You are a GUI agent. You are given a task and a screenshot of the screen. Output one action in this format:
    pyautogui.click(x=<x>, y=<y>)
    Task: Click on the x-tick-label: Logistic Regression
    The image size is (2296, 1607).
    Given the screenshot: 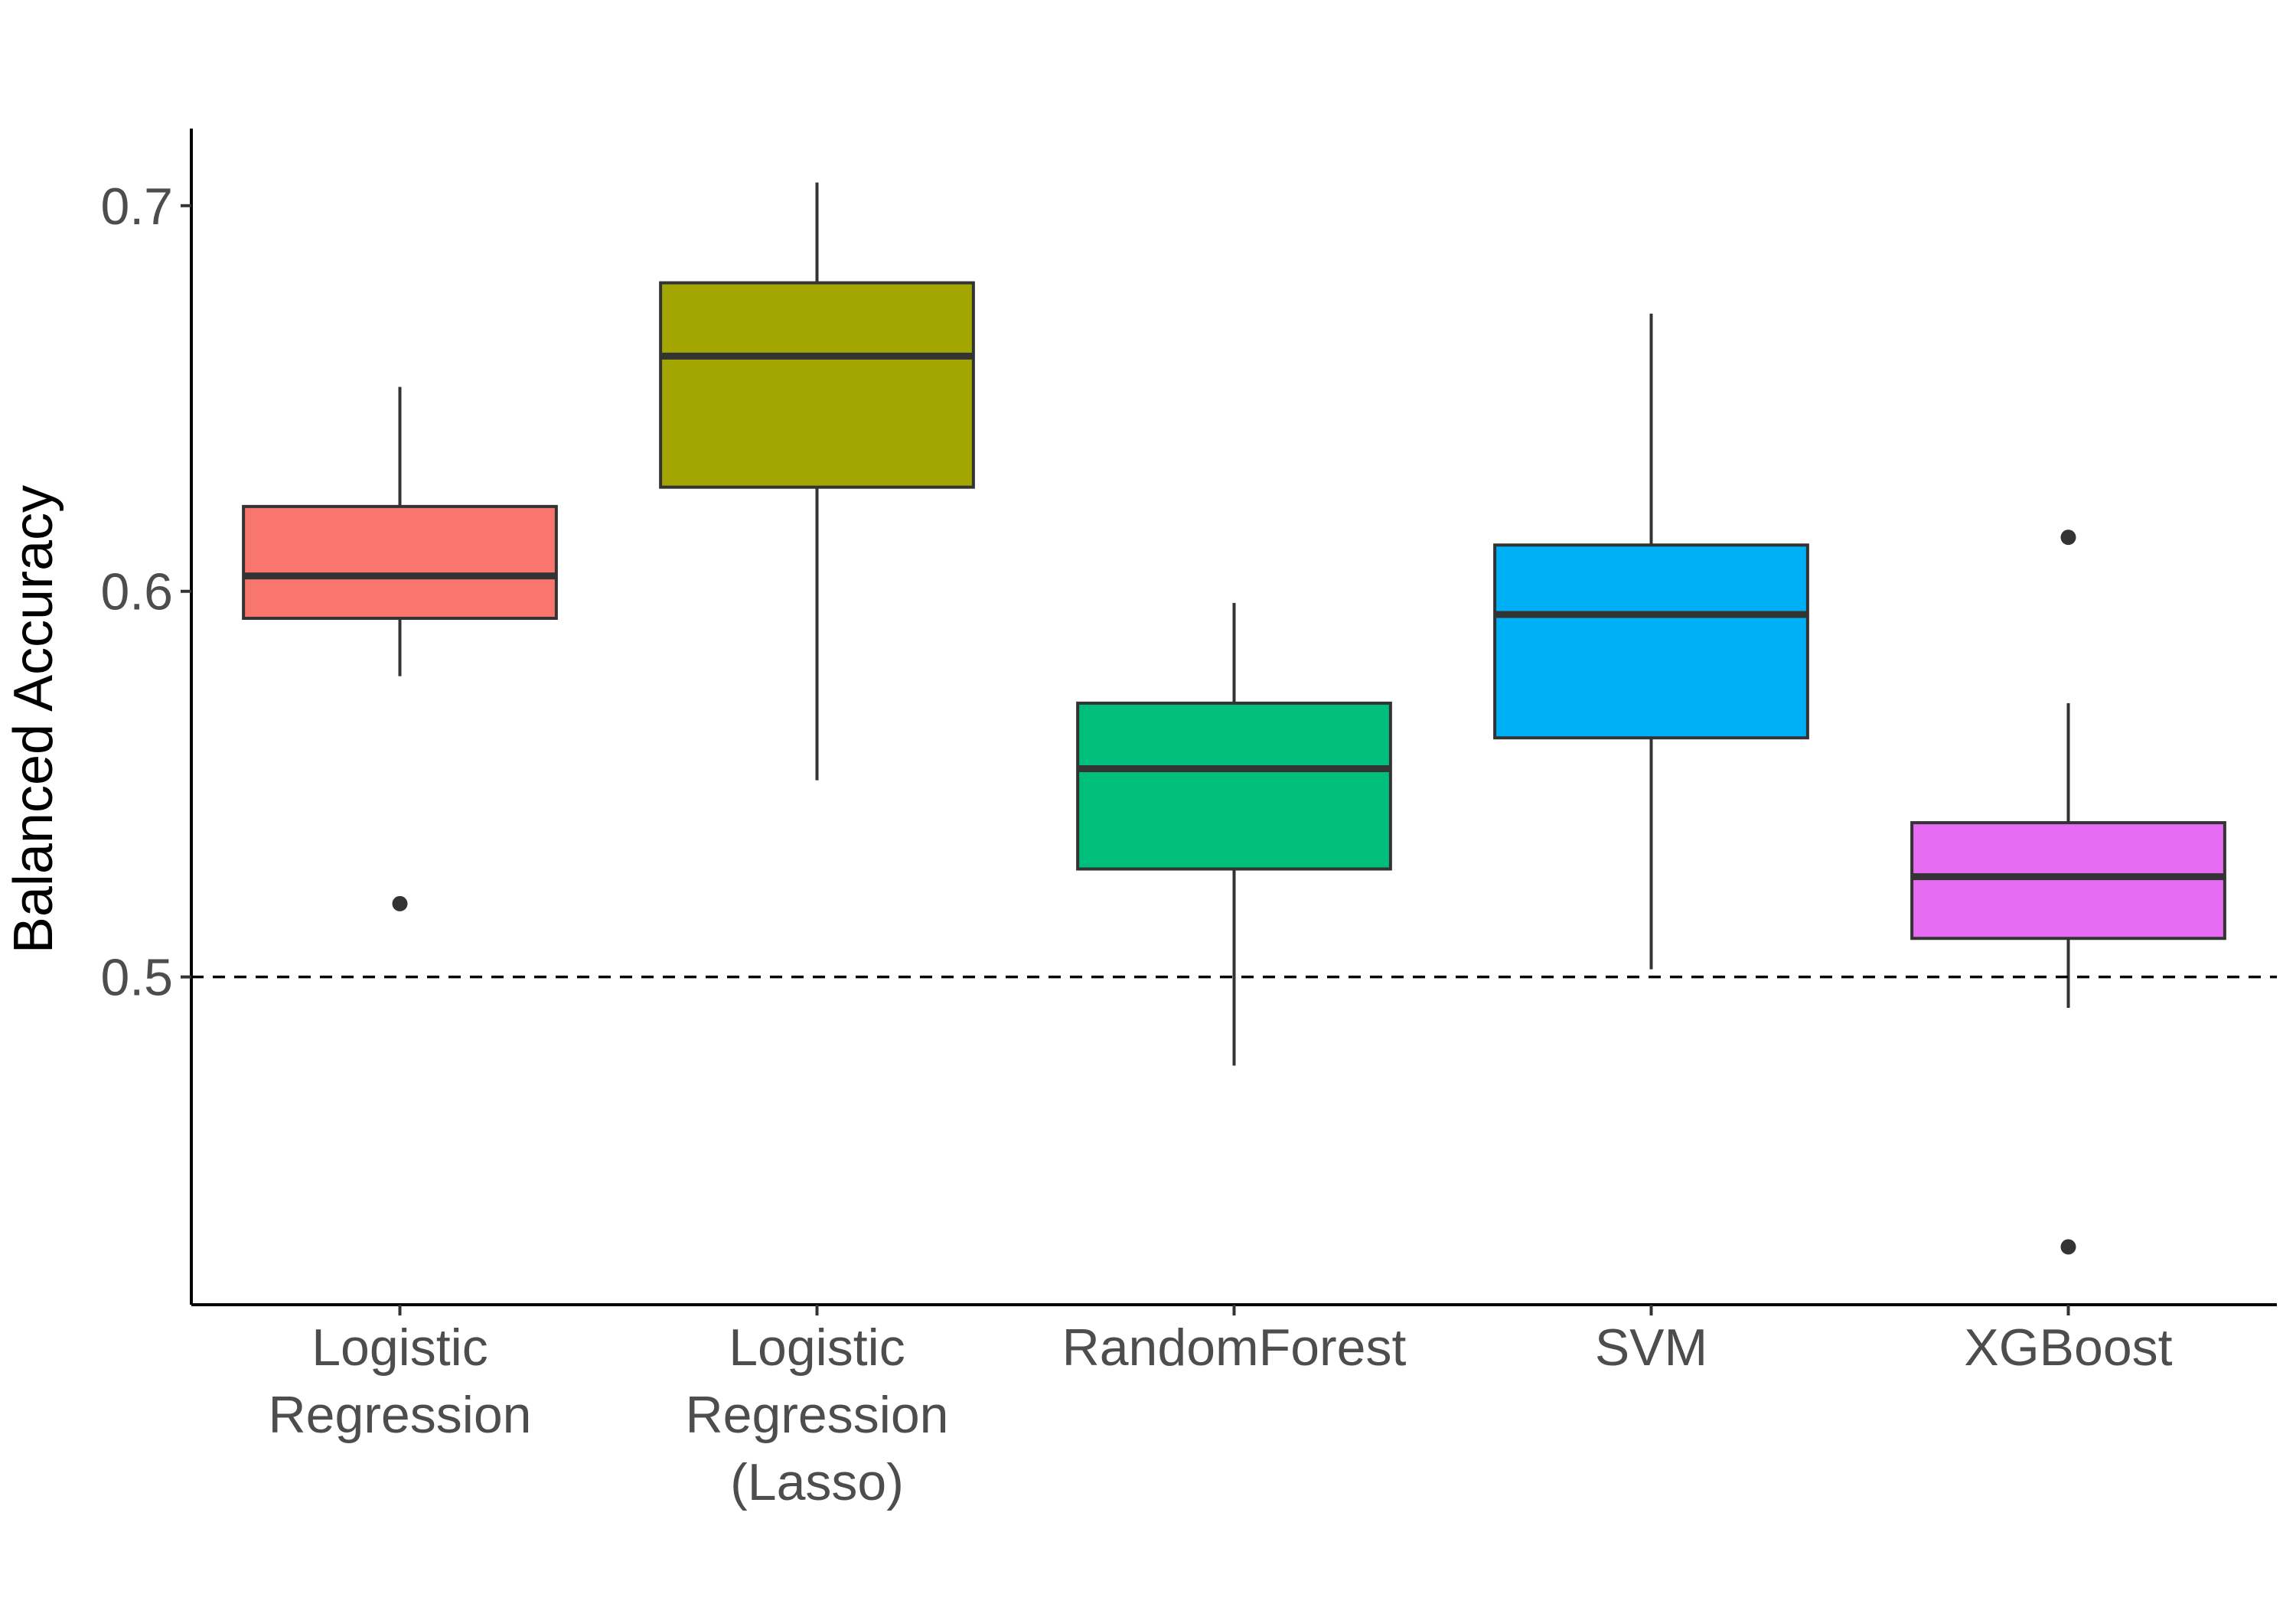 What is the action you would take?
    pyautogui.click(x=400, y=1382)
    